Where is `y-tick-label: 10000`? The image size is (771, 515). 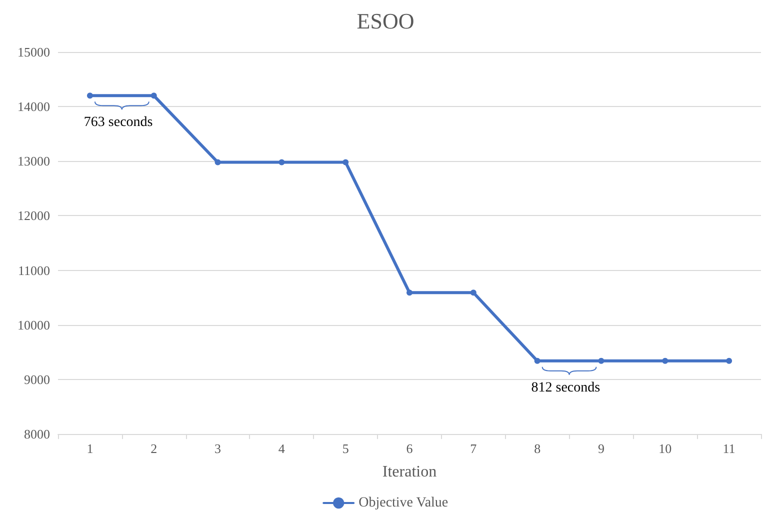
y-tick-label: 10000 is located at coordinates (34, 324).